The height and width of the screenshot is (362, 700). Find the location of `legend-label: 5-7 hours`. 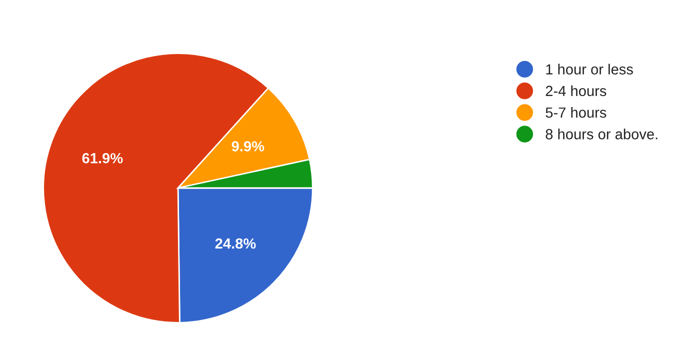

legend-label: 5-7 hours is located at coordinates (576, 112).